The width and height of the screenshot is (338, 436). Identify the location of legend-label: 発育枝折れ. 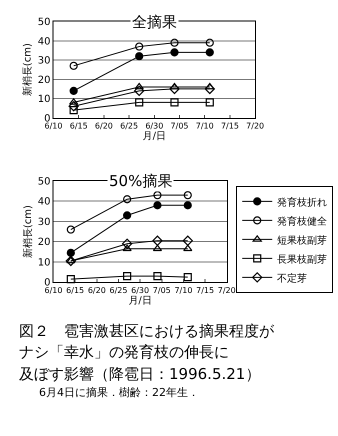
(302, 202).